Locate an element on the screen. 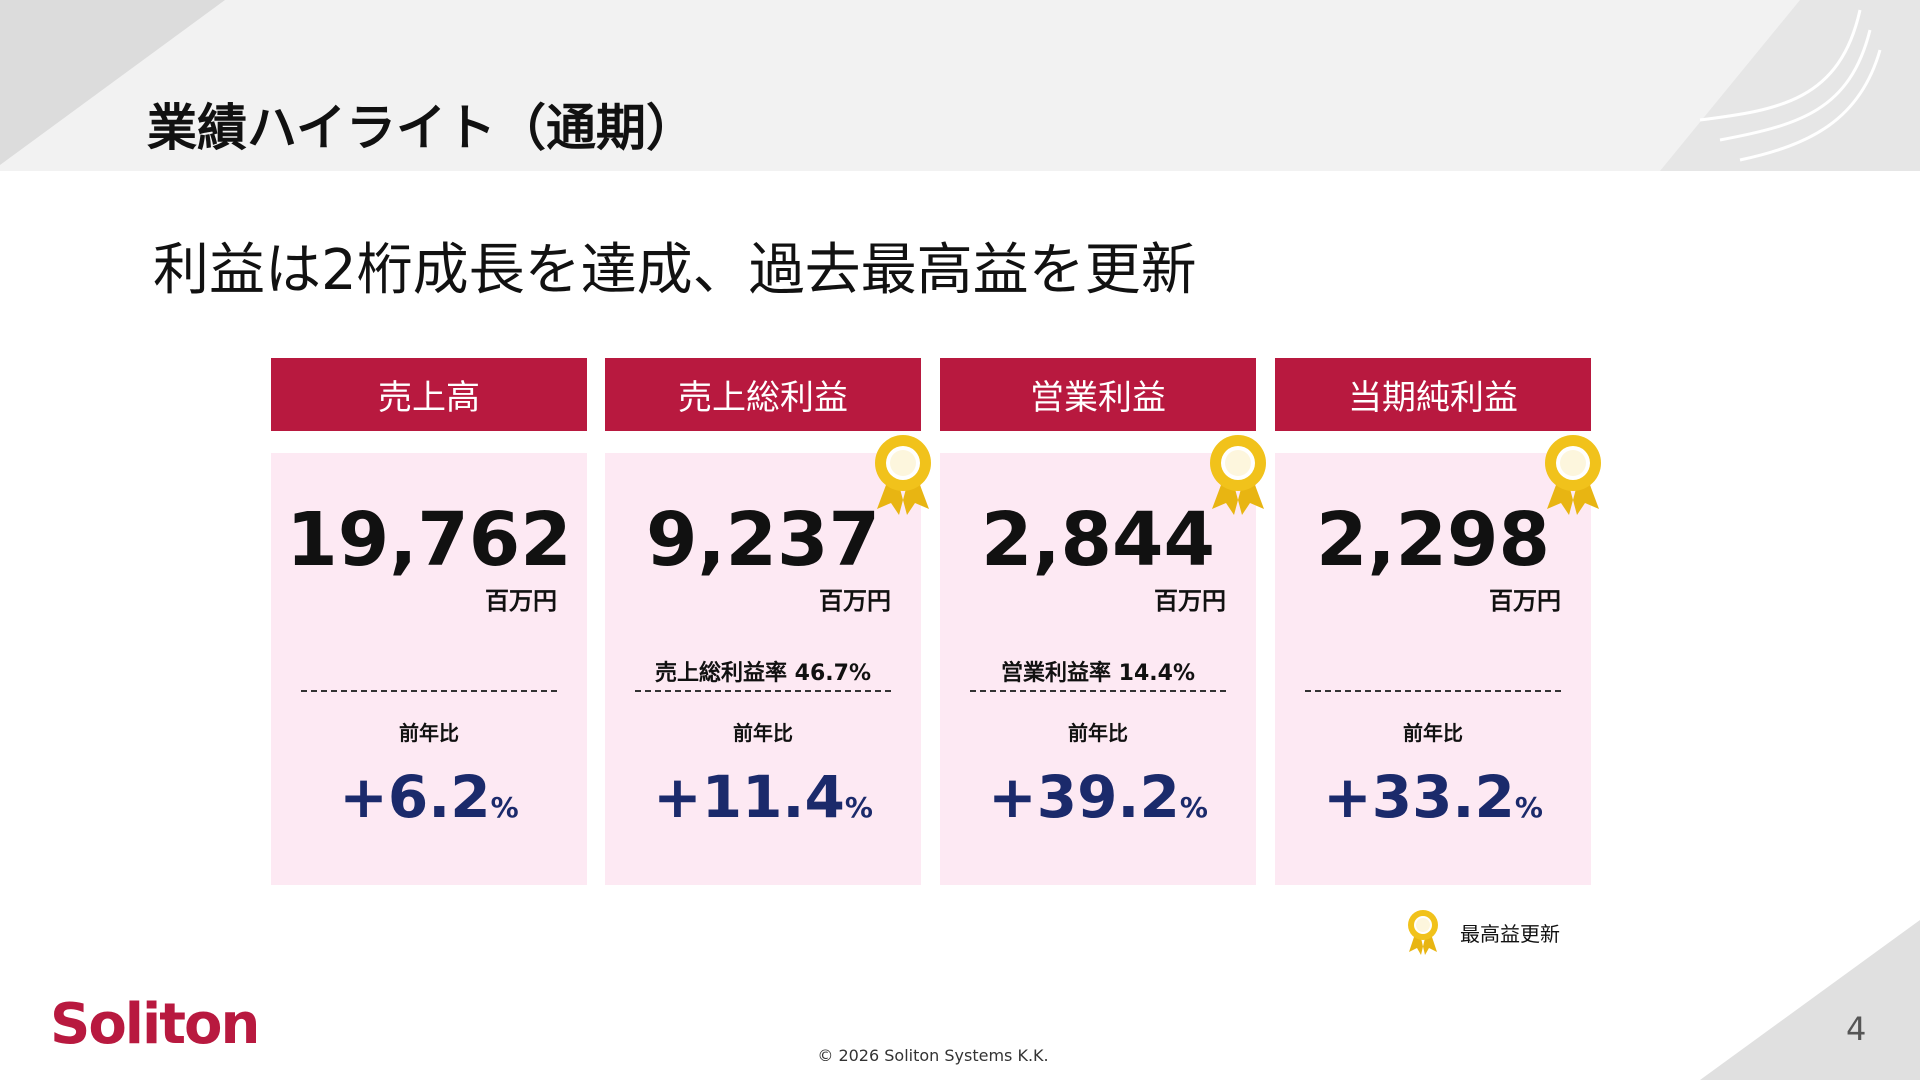 The image size is (1920, 1080). page-number: 4 is located at coordinates (1856, 1029).